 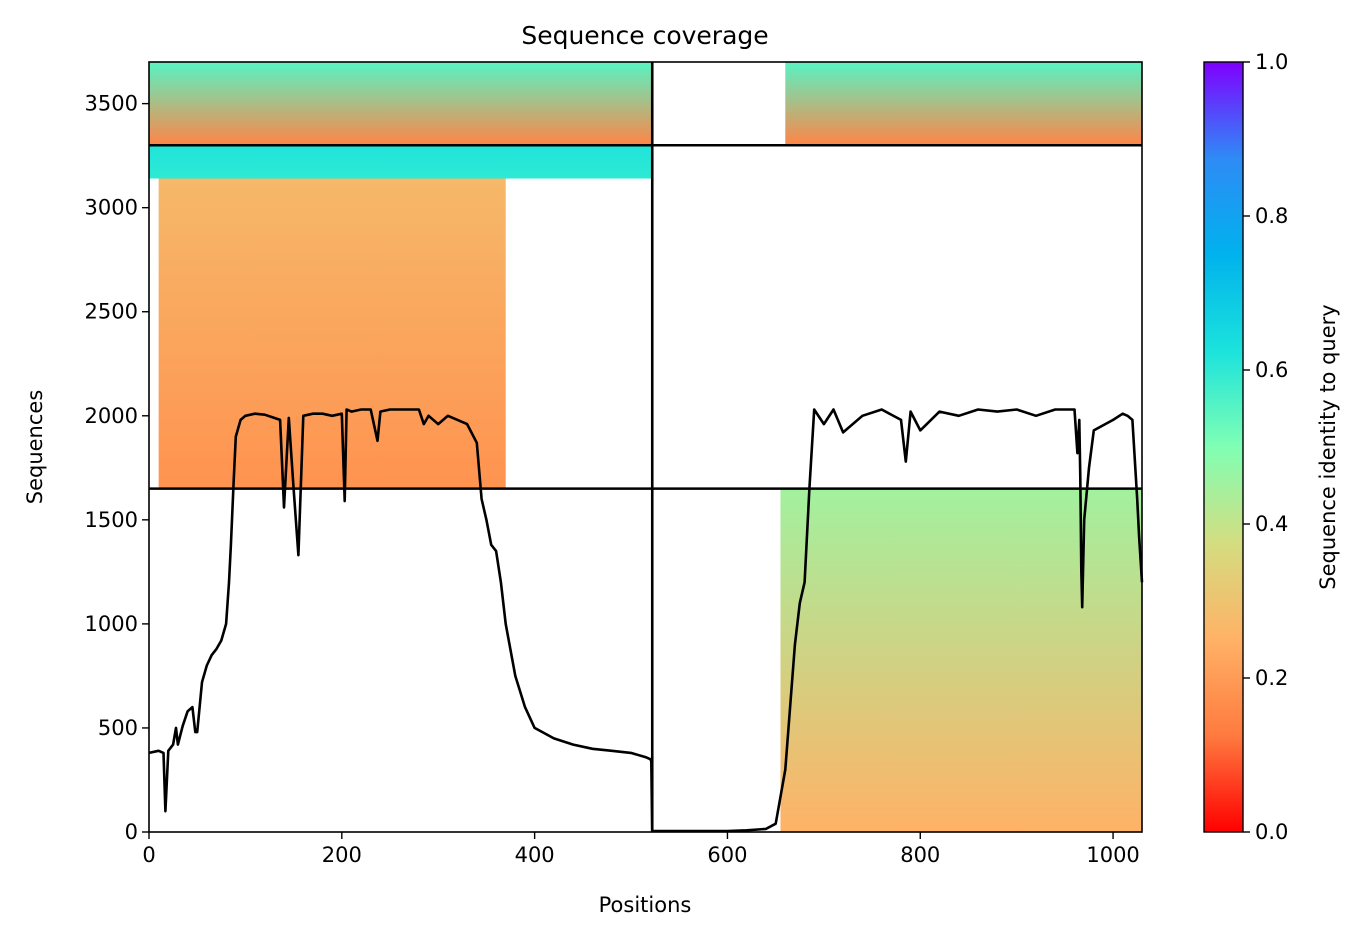 I want to click on colorbar-tick-label: 1.0, so click(x=1271, y=62).